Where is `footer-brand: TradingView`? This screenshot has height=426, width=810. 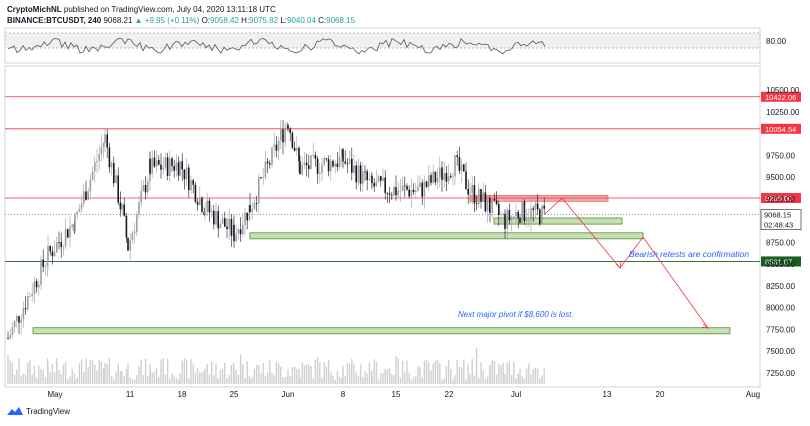 footer-brand: TradingView is located at coordinates (38, 411).